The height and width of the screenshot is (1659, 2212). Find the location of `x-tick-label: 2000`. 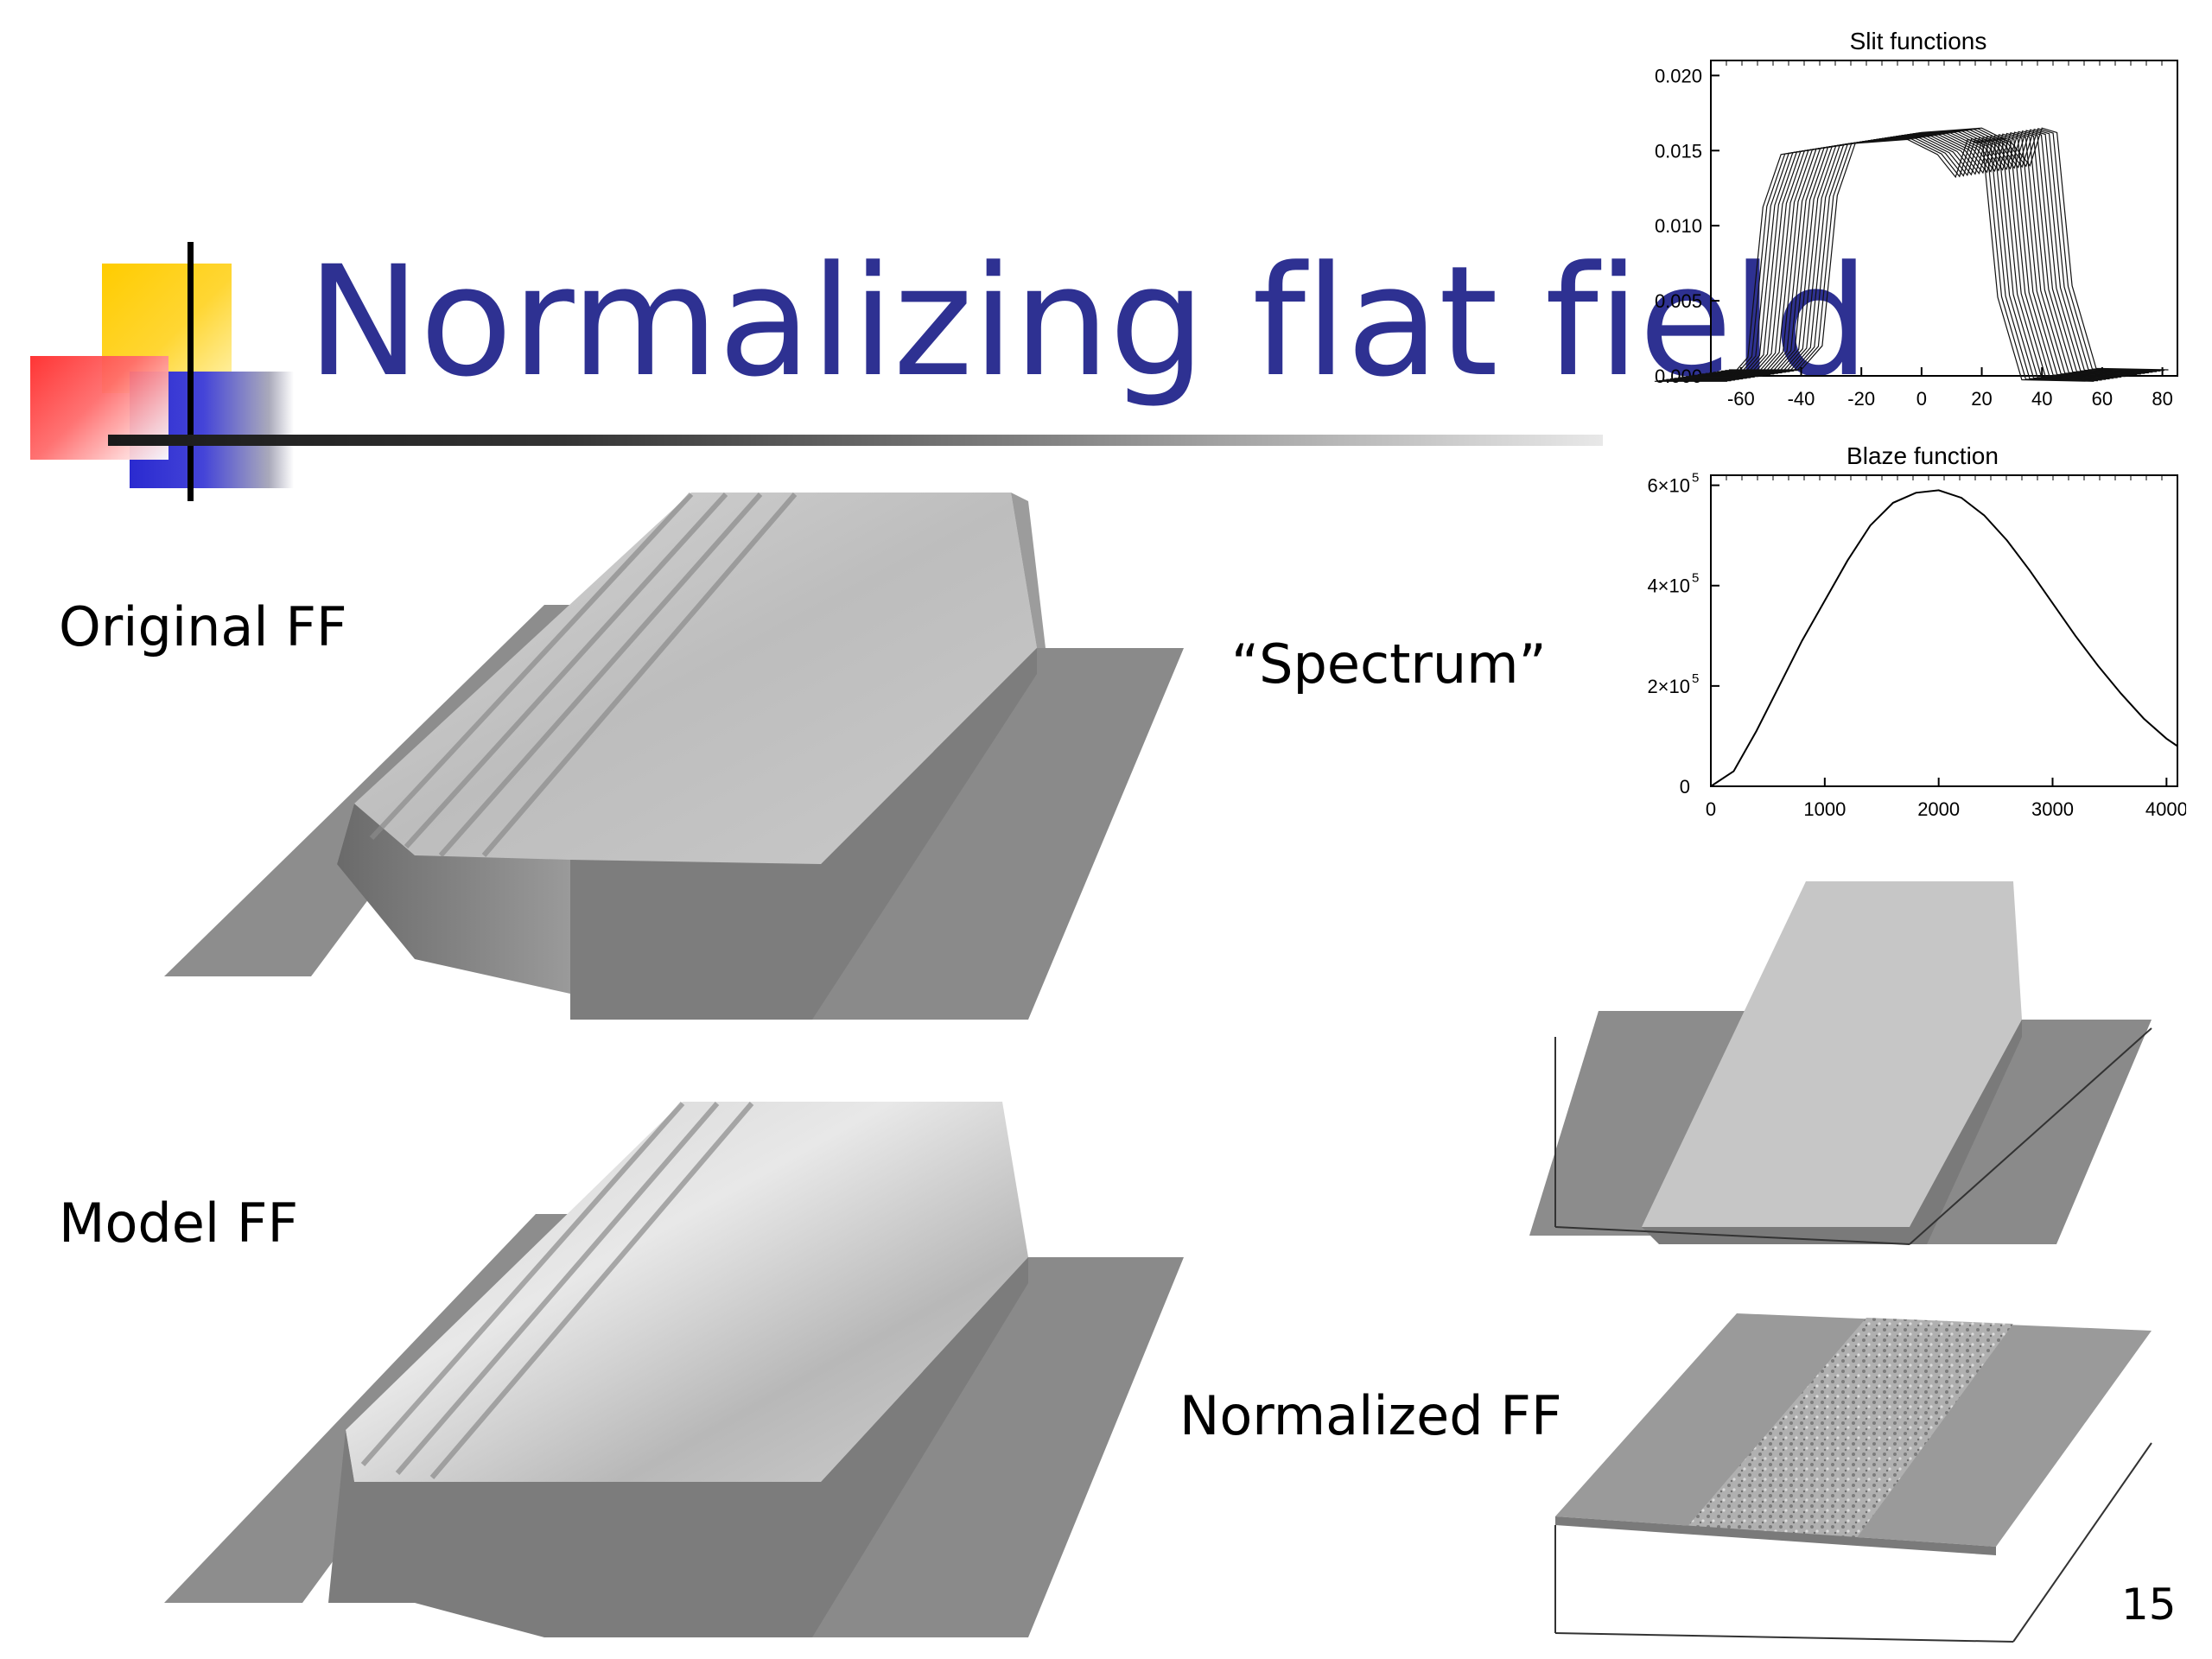

x-tick-label: 2000 is located at coordinates (1938, 809).